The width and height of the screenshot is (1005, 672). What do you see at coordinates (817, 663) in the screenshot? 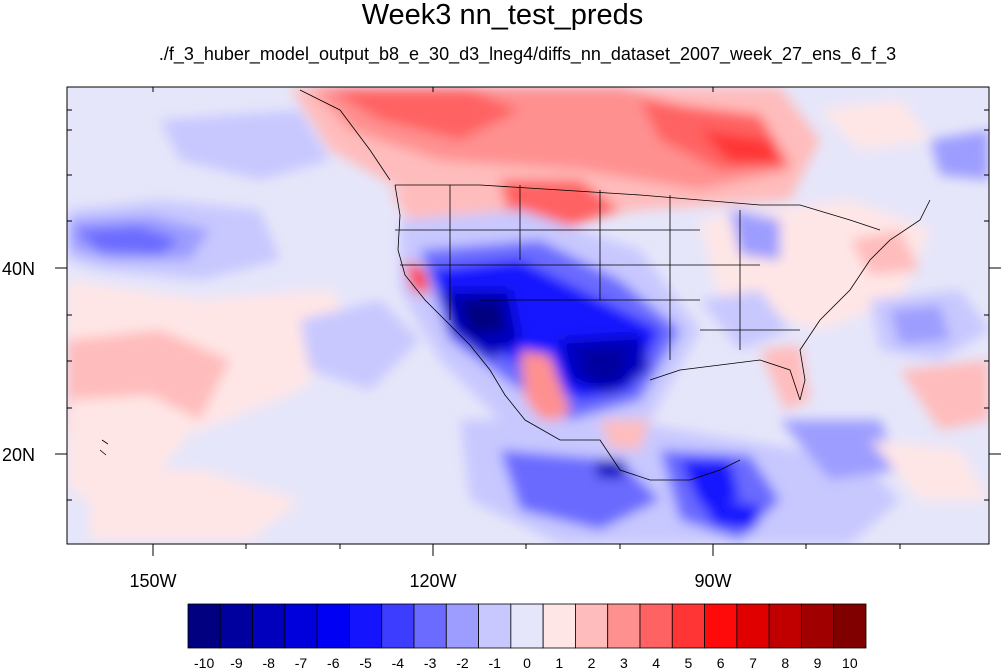
I see `colorbar-label: 9` at bounding box center [817, 663].